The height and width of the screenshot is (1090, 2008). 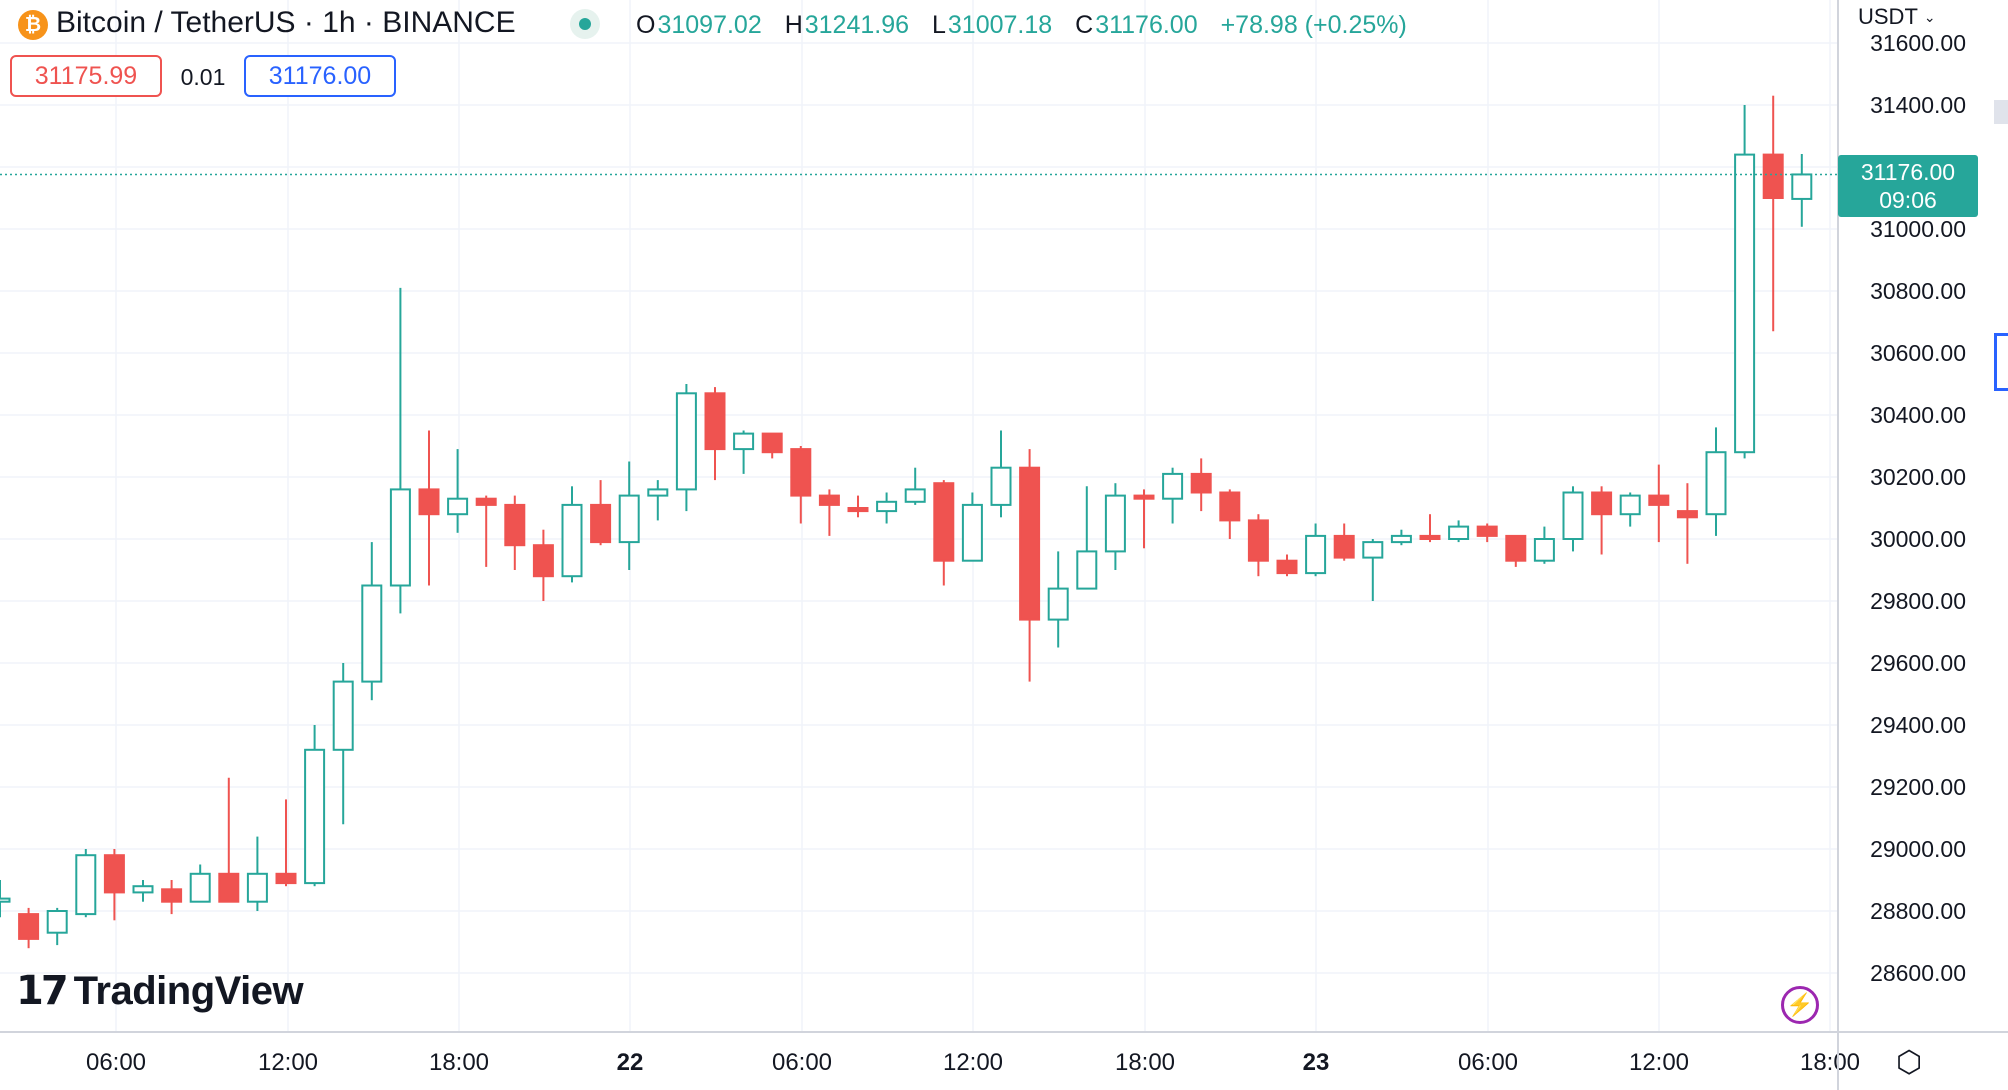 I want to click on high-value: 31241.96, so click(x=857, y=25).